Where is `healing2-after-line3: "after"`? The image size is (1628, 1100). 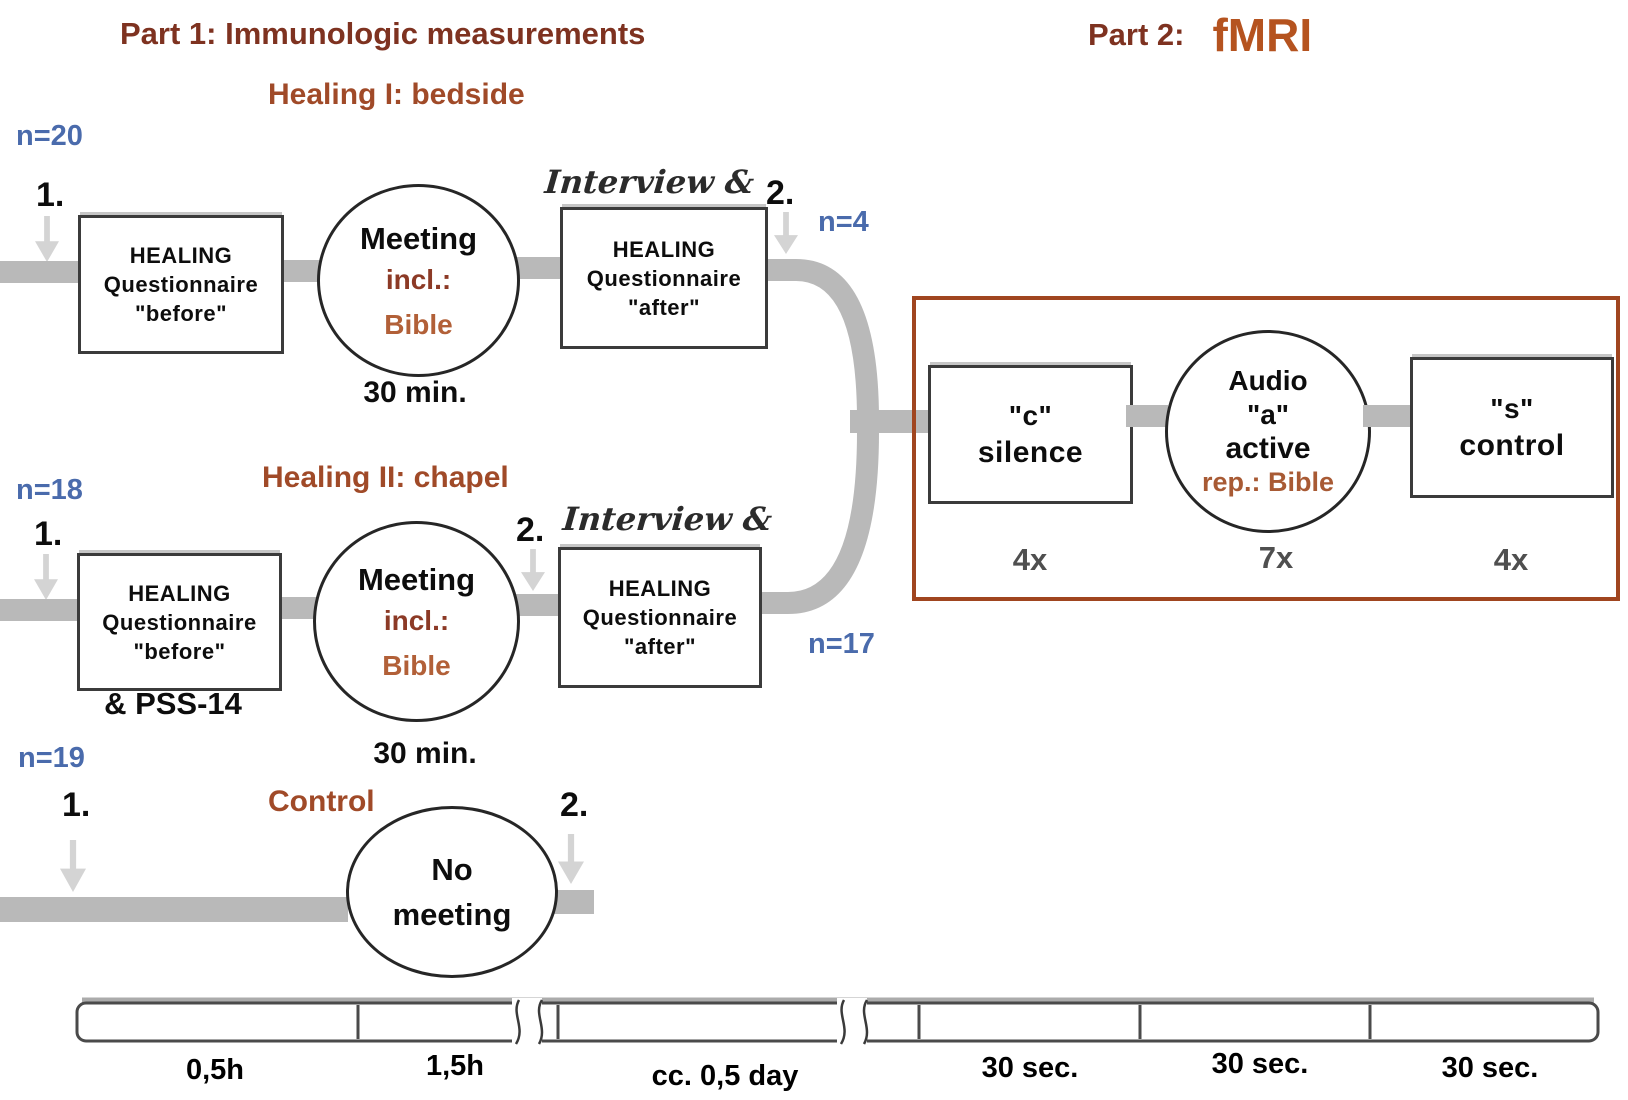 healing2-after-line3: "after" is located at coordinates (660, 646).